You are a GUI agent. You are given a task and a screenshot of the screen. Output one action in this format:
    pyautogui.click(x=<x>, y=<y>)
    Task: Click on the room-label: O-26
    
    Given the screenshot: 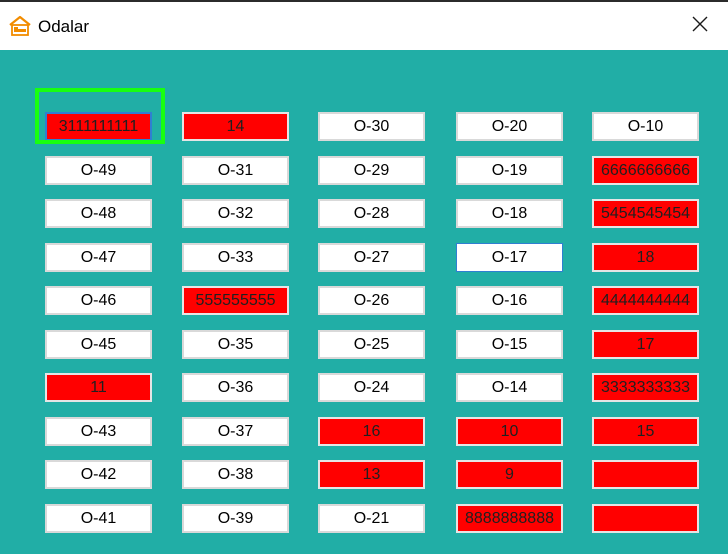 What is the action you would take?
    pyautogui.click(x=371, y=300)
    